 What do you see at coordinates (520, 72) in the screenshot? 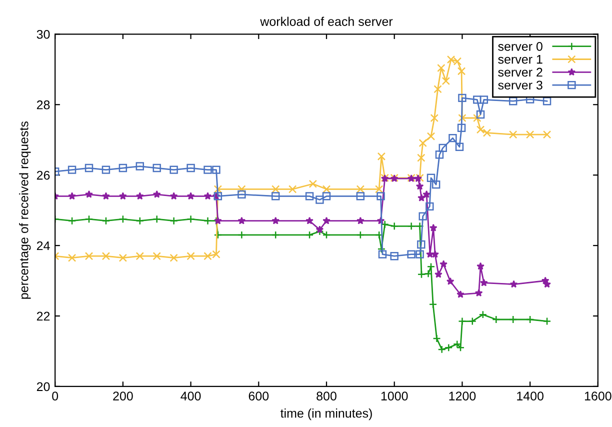
I see `legend-label: server 2` at bounding box center [520, 72].